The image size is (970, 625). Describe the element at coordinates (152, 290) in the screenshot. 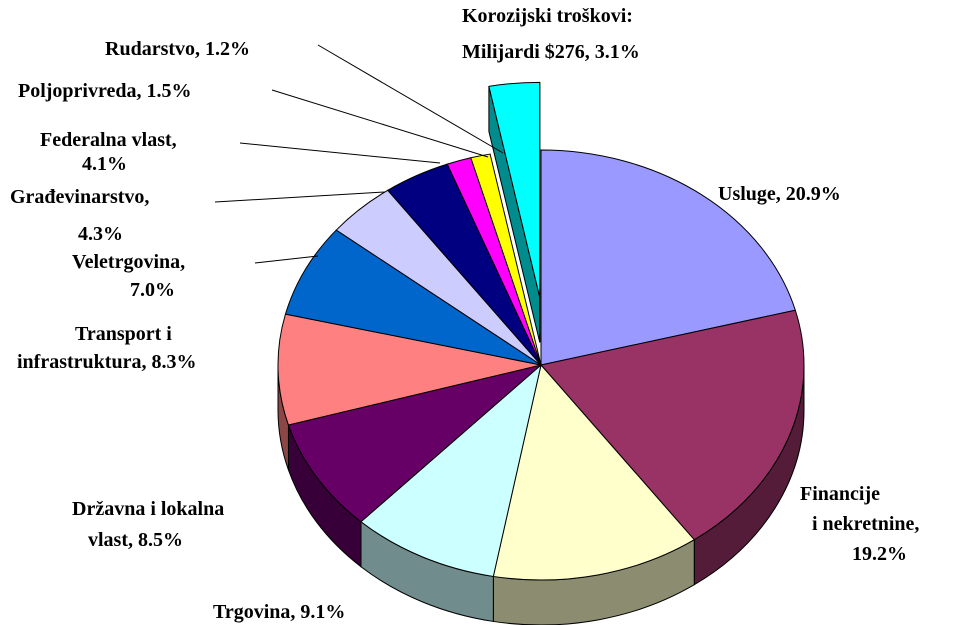

I see `slice-label: 7.0%` at that location.